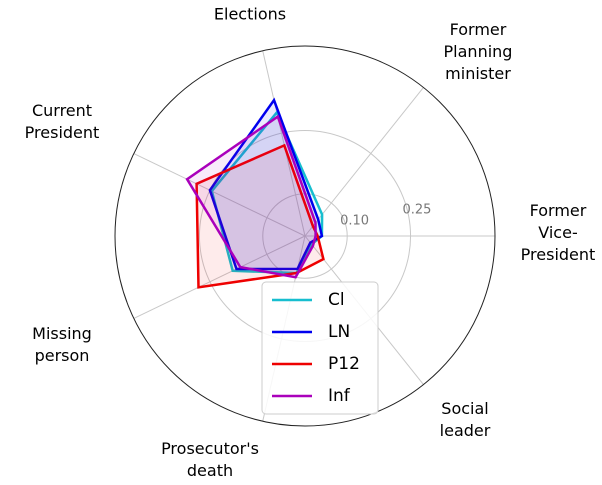  I want to click on legend-label: P12, so click(344, 364).